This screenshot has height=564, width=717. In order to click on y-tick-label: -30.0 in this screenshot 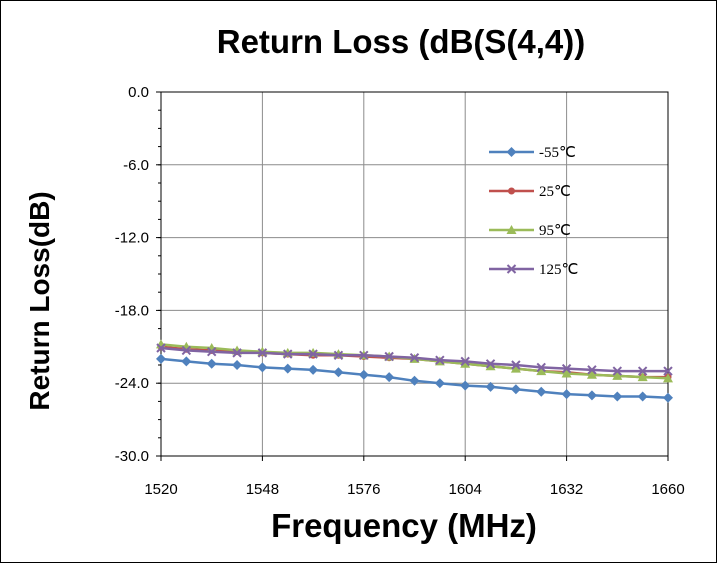, I will do `click(132, 456)`.